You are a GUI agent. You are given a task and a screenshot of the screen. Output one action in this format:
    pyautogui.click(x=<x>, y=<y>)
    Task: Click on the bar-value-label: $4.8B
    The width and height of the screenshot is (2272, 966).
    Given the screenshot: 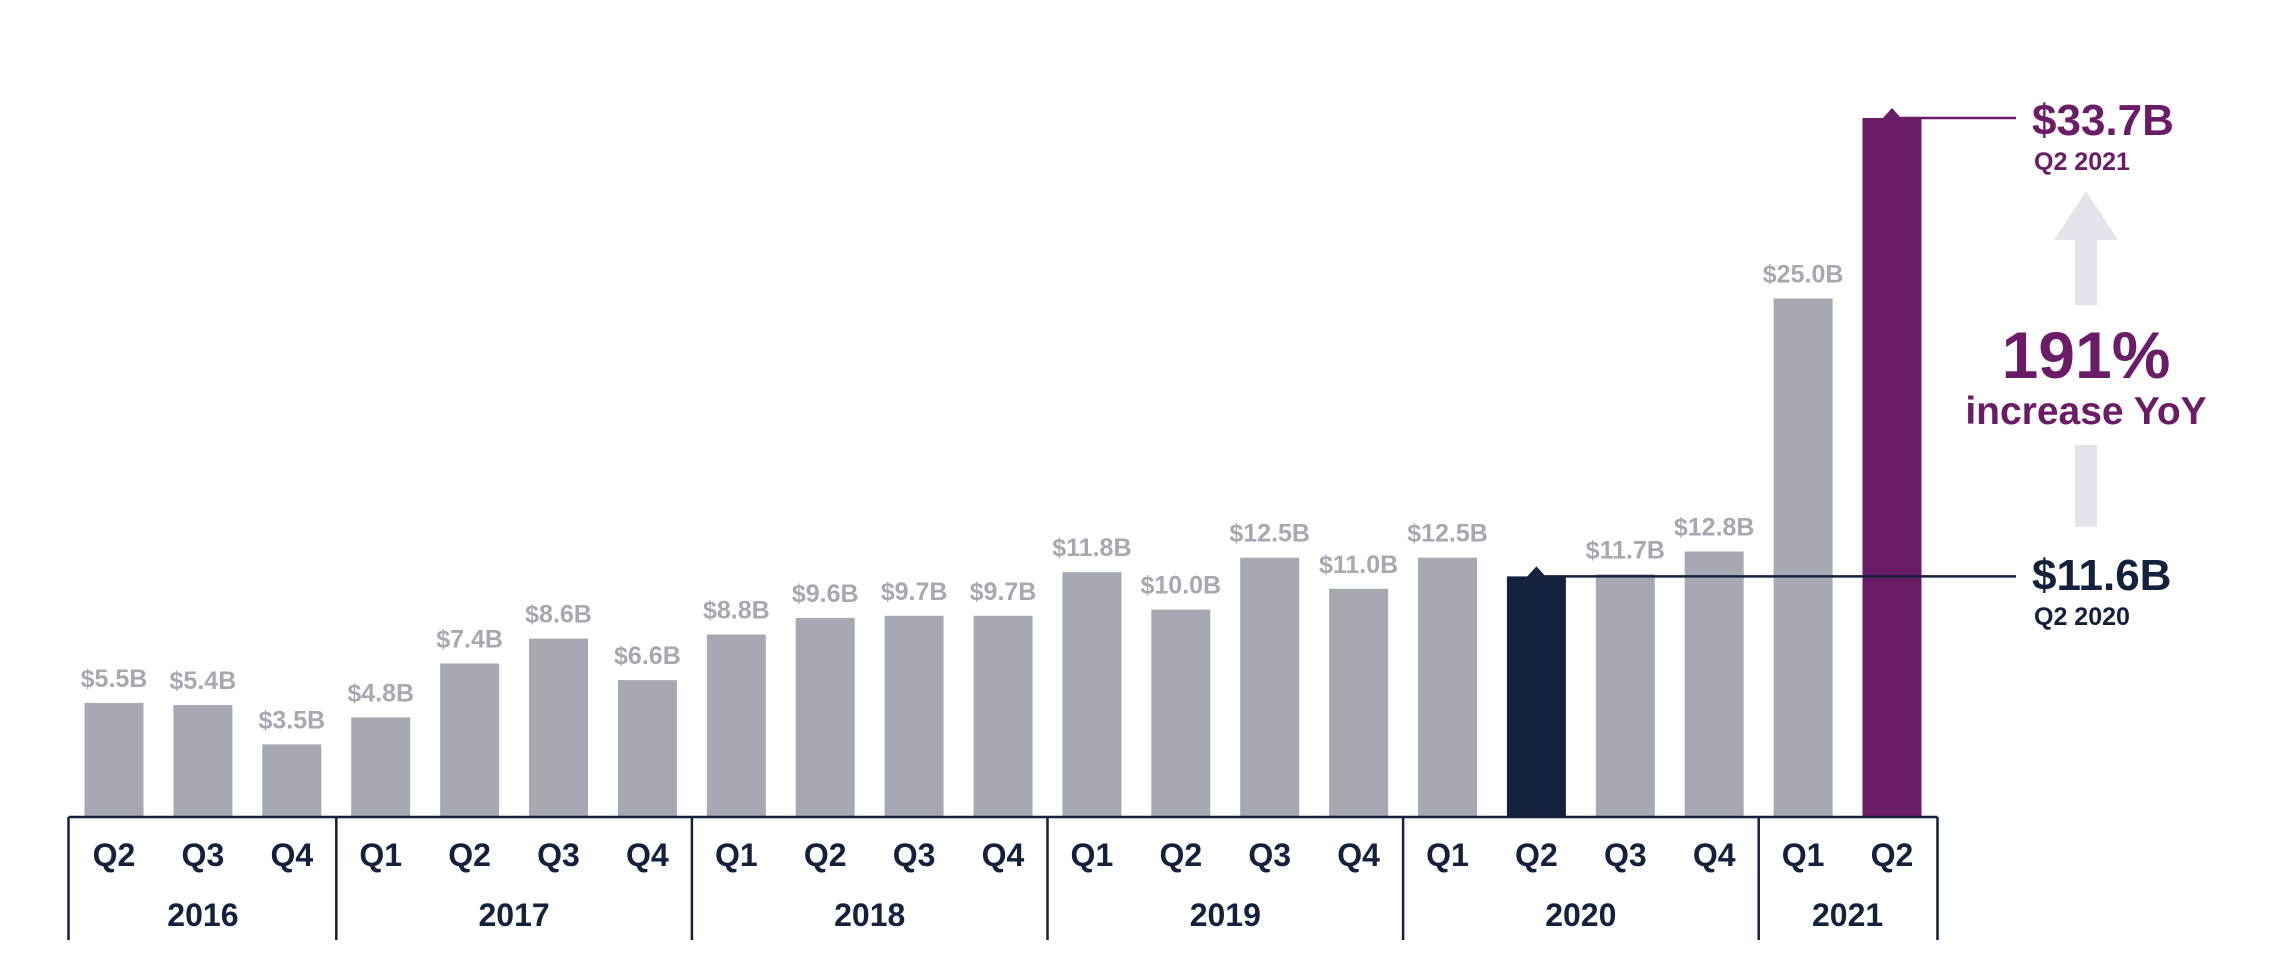 What is the action you would take?
    pyautogui.click(x=380, y=693)
    